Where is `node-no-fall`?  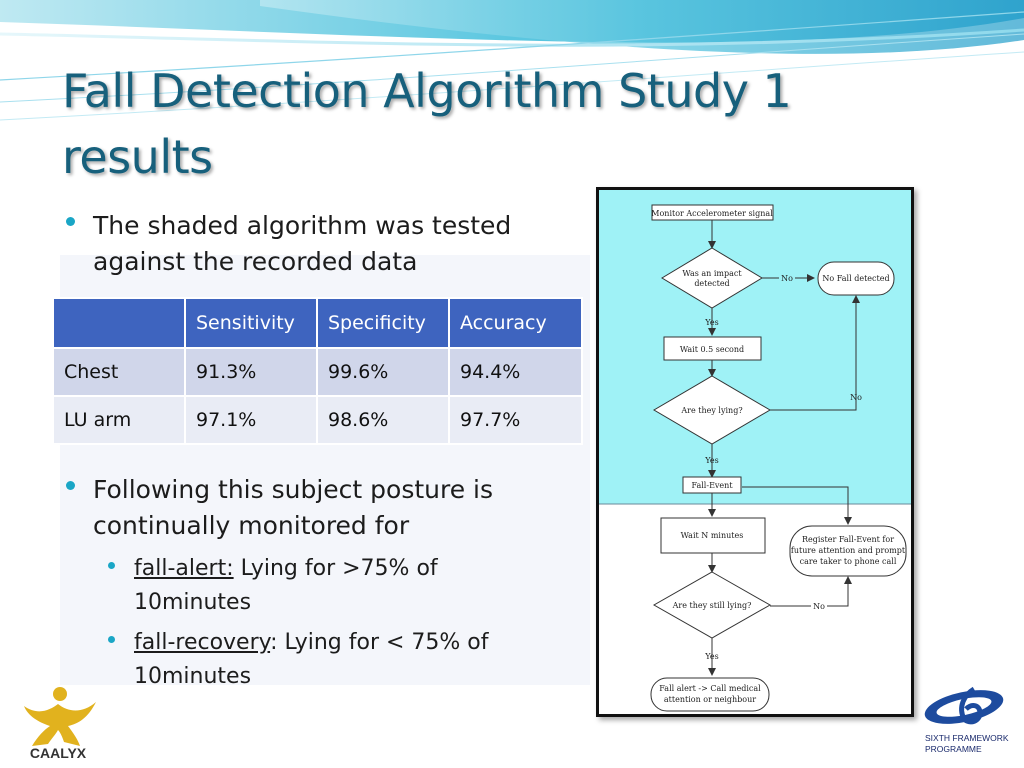 node-no-fall is located at coordinates (856, 278).